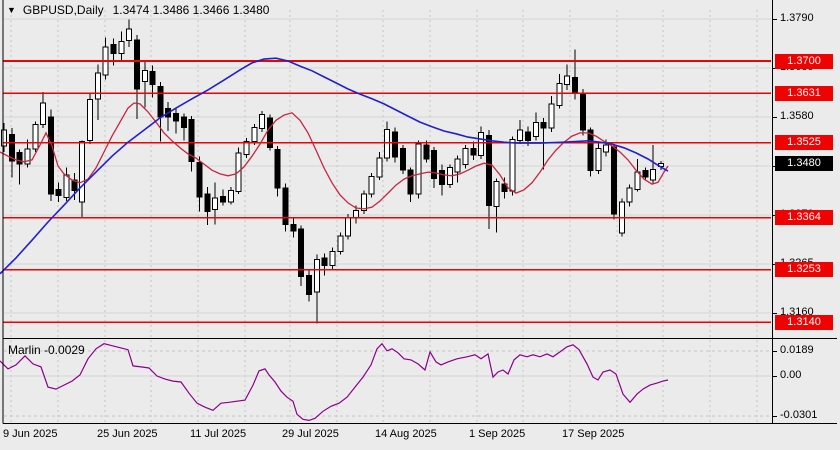 The image size is (840, 450). Describe the element at coordinates (63, 10) in the screenshot. I see `chart-symbol-period: GBPUSD,Daily` at that location.